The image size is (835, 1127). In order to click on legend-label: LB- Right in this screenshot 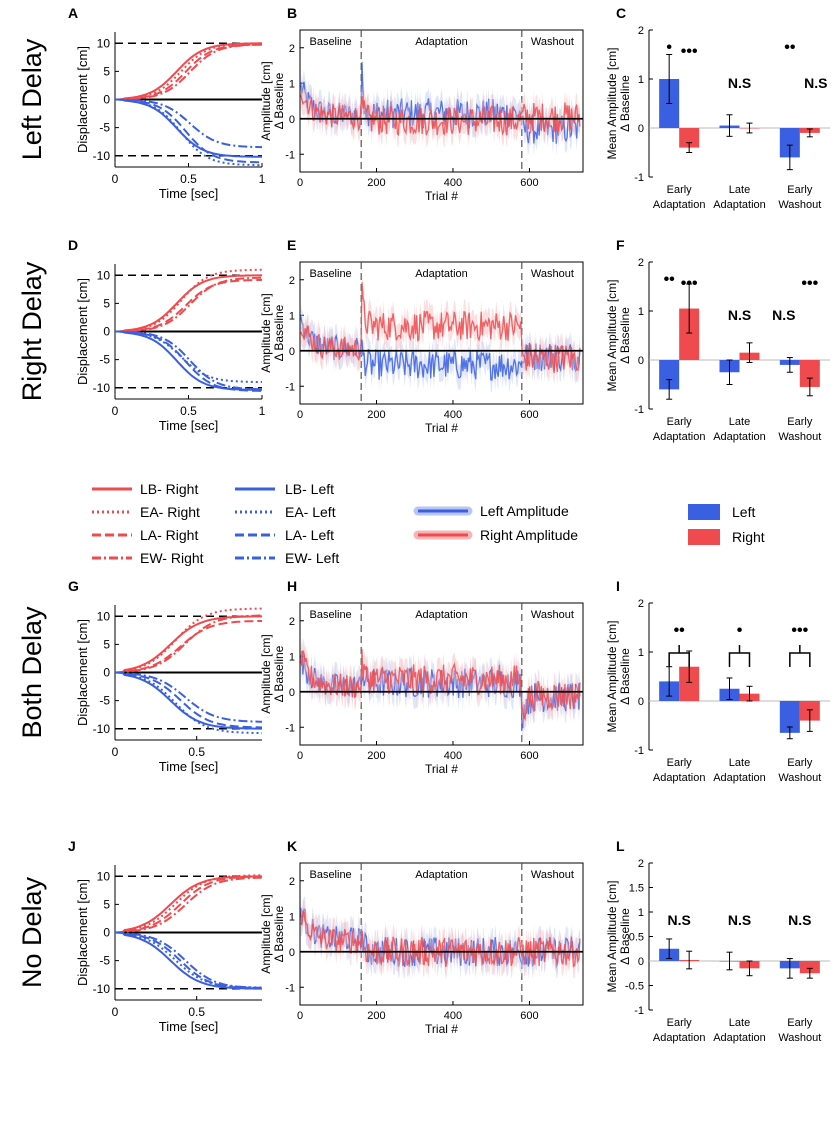, I will do `click(169, 489)`.